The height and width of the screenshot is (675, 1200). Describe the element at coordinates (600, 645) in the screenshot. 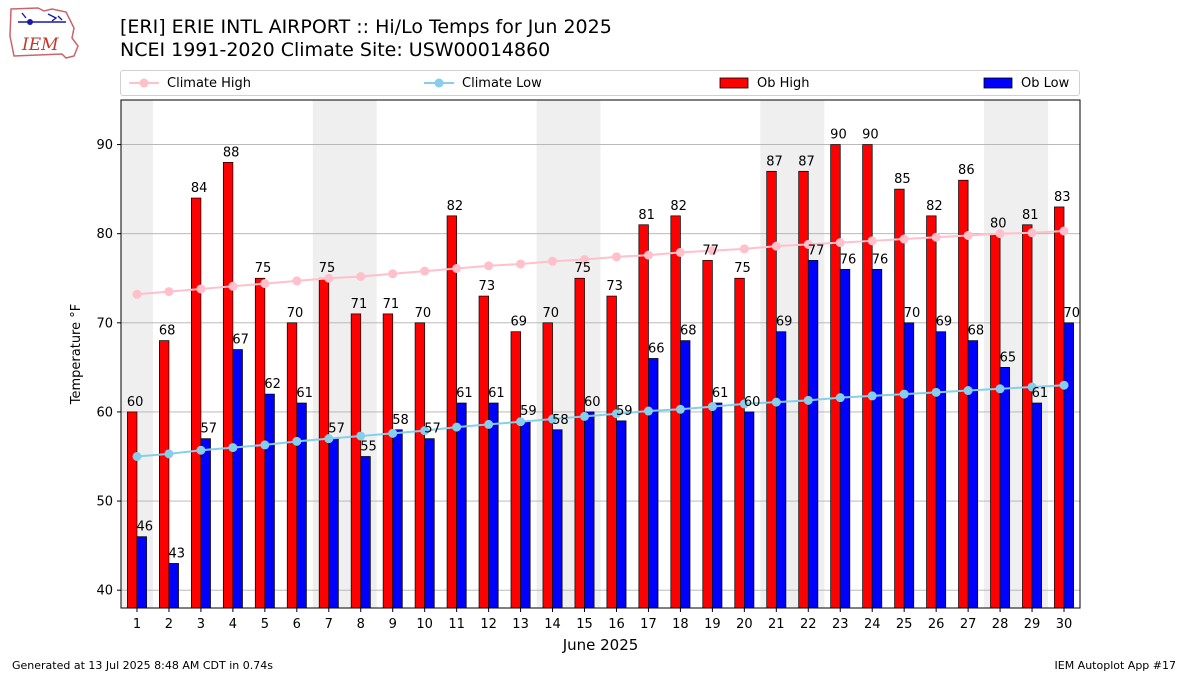

I see `x-axis-label: June 2025` at that location.